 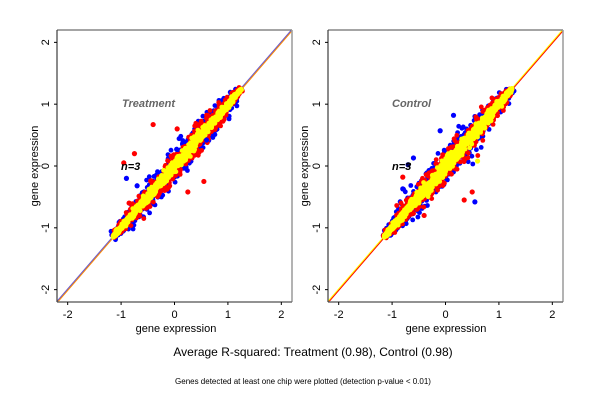 What do you see at coordinates (35, 166) in the screenshot?
I see `treatment-y-axis-label: gene expression` at bounding box center [35, 166].